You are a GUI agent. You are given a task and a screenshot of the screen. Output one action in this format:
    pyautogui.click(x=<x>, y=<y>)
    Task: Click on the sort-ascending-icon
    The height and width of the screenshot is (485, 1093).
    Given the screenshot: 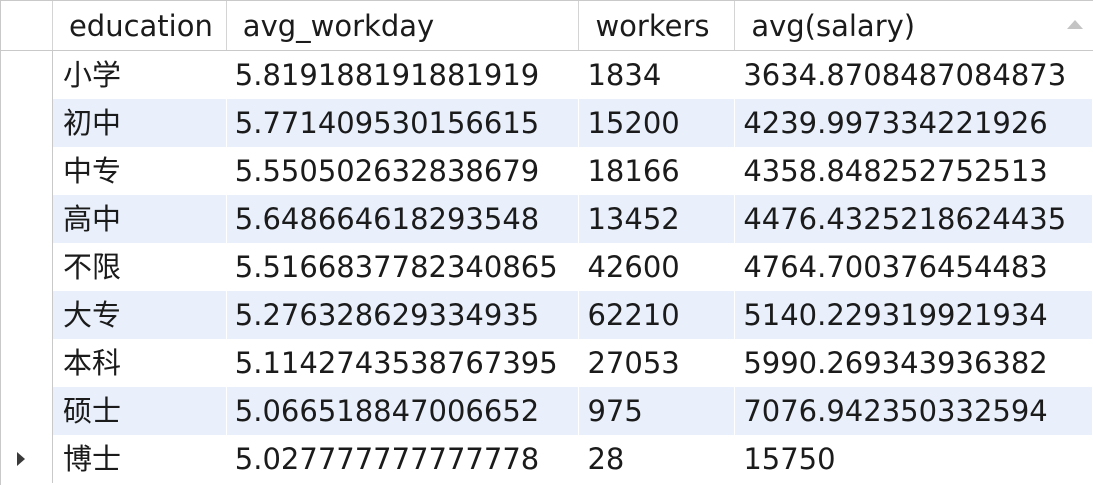 What is the action you would take?
    pyautogui.click(x=1075, y=24)
    